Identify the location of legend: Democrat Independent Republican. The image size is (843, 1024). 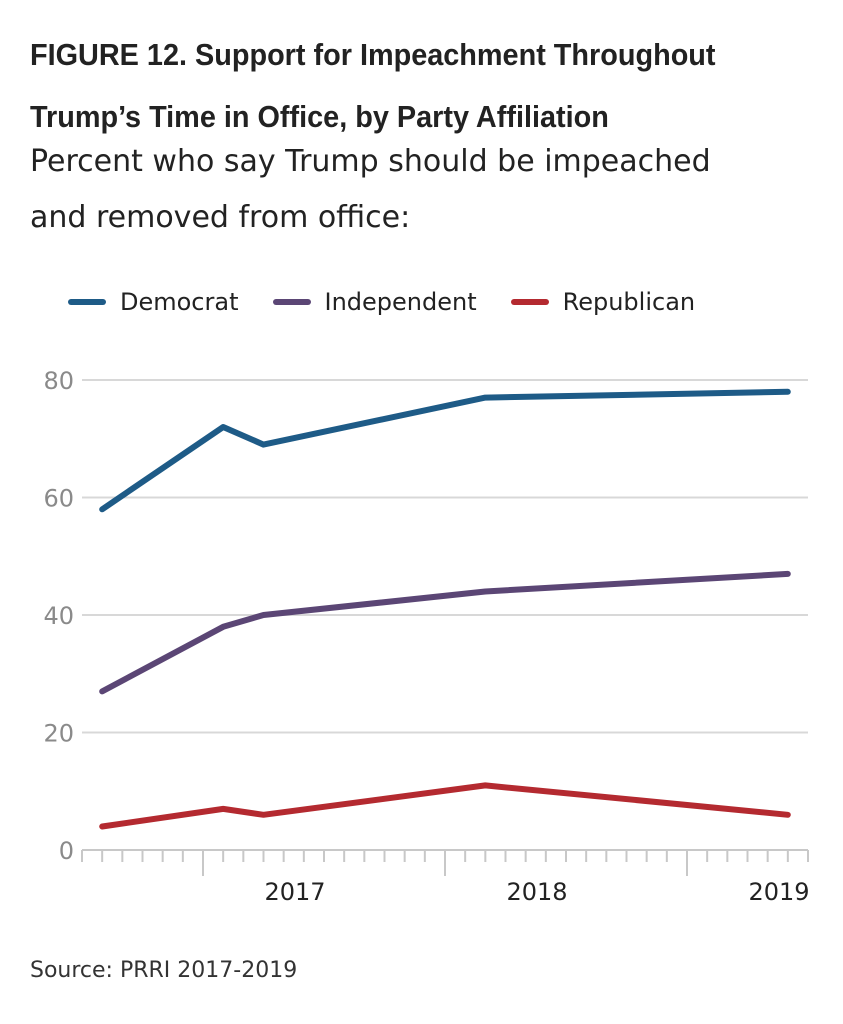
(381, 302).